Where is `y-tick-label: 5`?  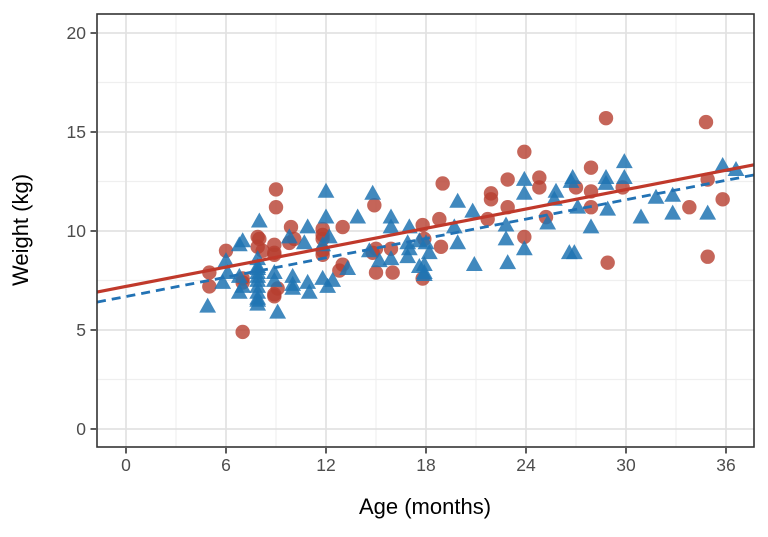 y-tick-label: 5 is located at coordinates (81, 330).